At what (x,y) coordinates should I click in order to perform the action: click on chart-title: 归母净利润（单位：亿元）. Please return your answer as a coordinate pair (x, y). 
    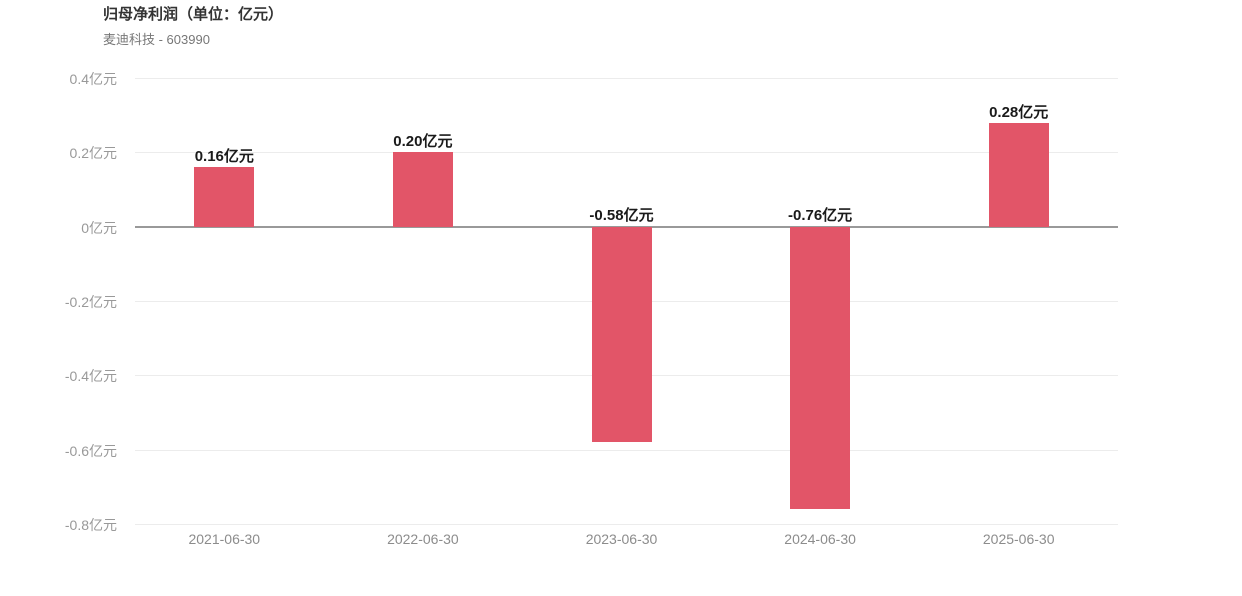
    Looking at the image, I should click on (193, 14).